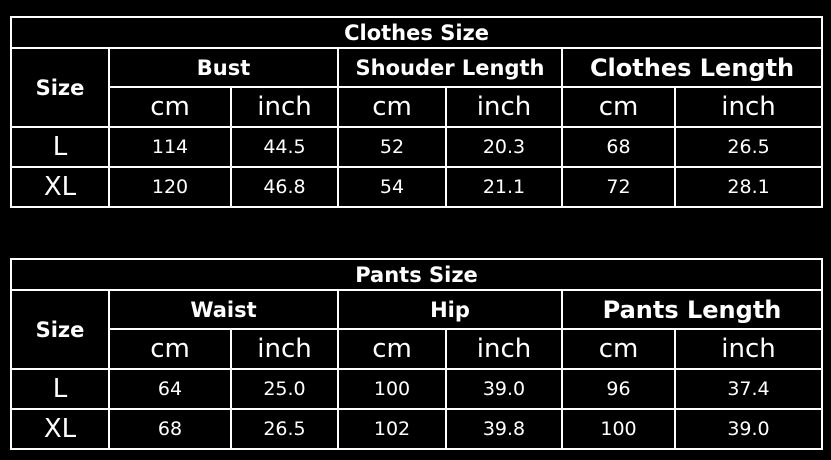 This screenshot has height=460, width=831. Describe the element at coordinates (450, 309) in the screenshot. I see `group-header: Hip` at that location.